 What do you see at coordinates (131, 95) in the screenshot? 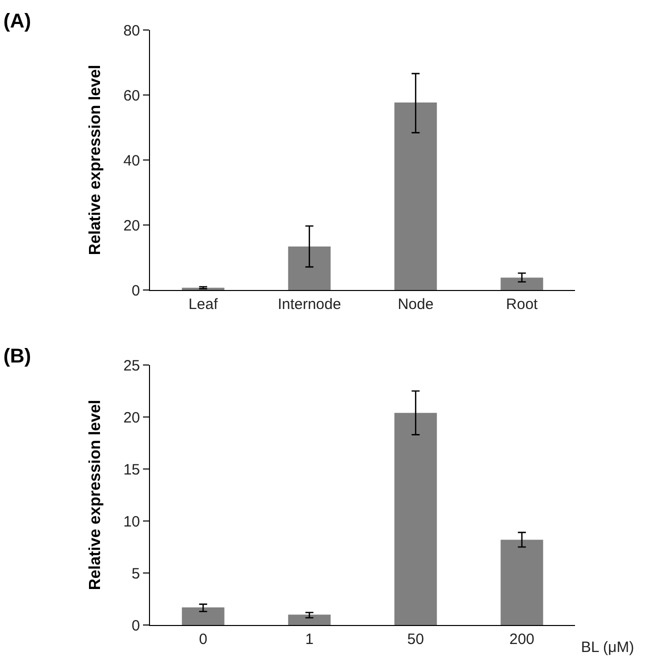
I see `y-tick-label: 60` at bounding box center [131, 95].